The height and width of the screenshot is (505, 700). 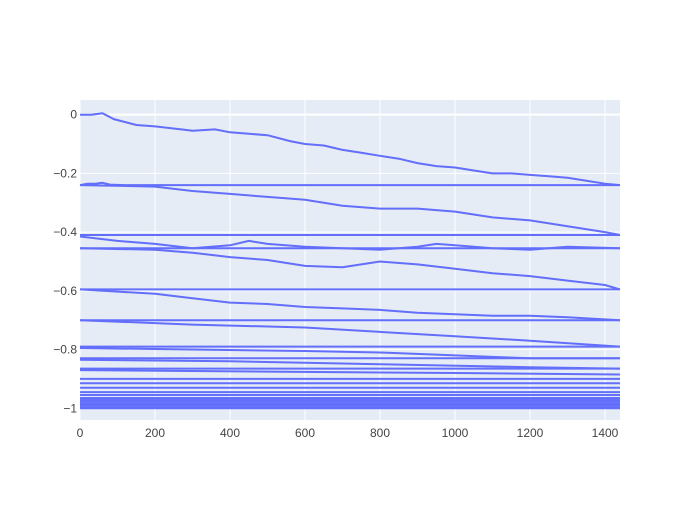 I want to click on x-tick-label: 1000, so click(x=455, y=433).